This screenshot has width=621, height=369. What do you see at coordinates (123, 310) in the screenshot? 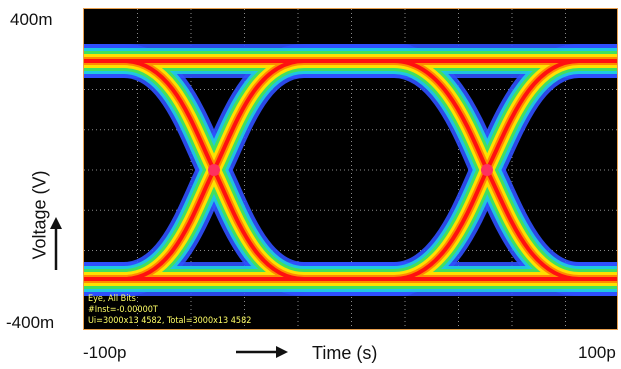
I see `info-line-2: #Inst=-0.00000T` at bounding box center [123, 310].